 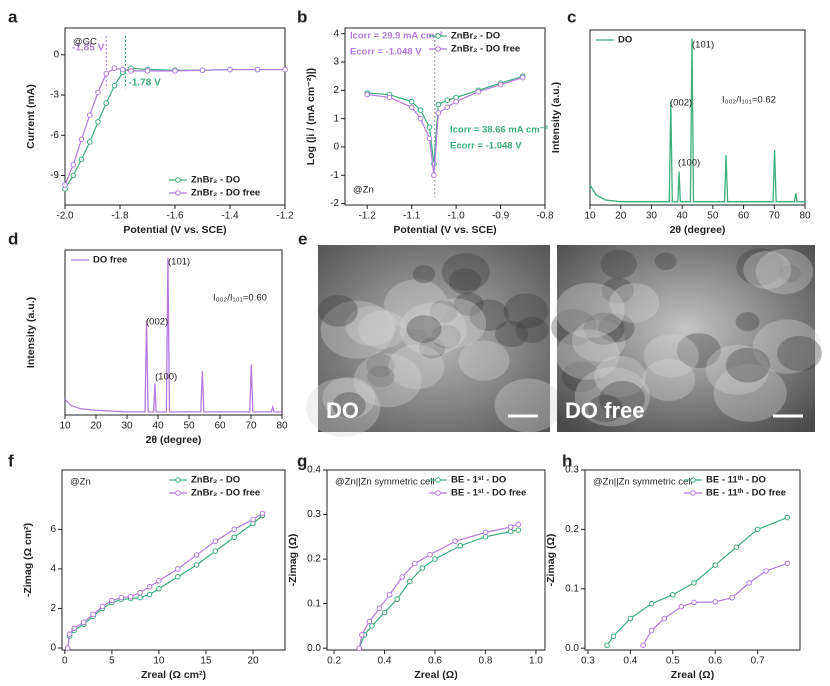 I want to click on y-tick-label: 0.1, so click(x=314, y=603).